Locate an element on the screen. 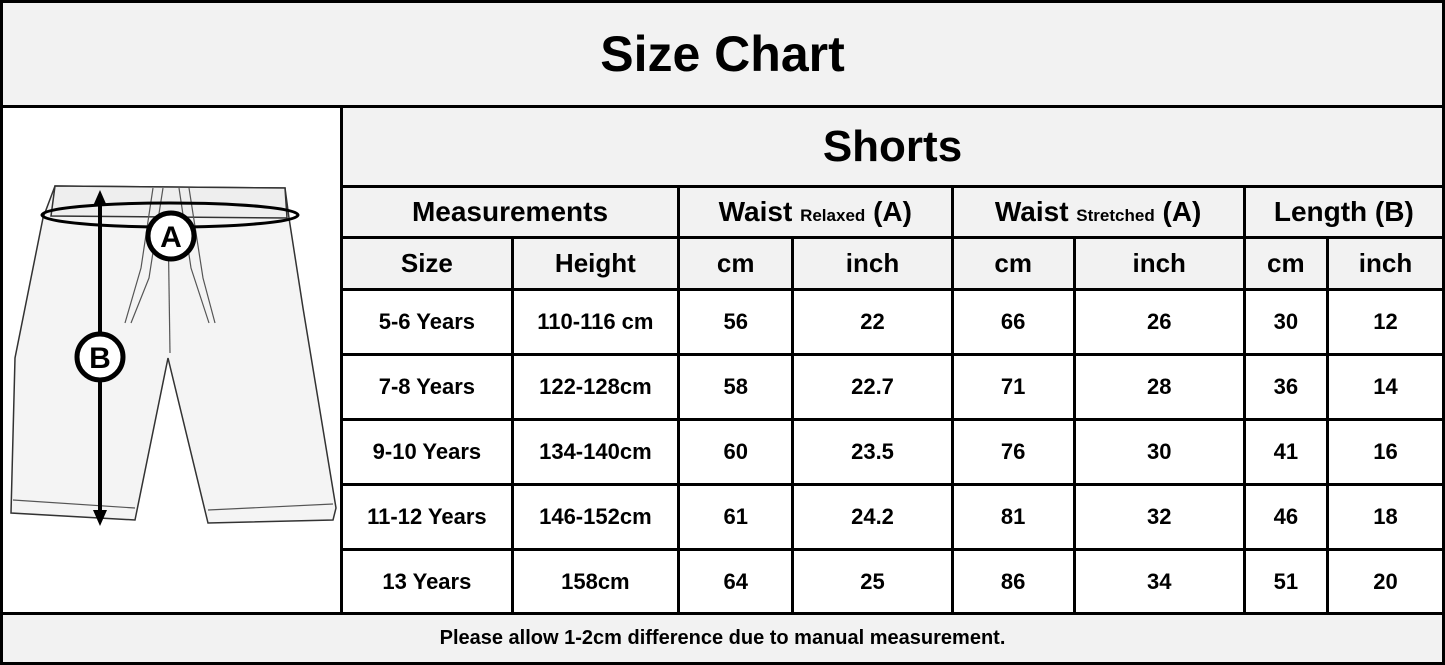 Image resolution: width=1445 pixels, height=665 pixels. table-cell: 122-128cm is located at coordinates (595, 387).